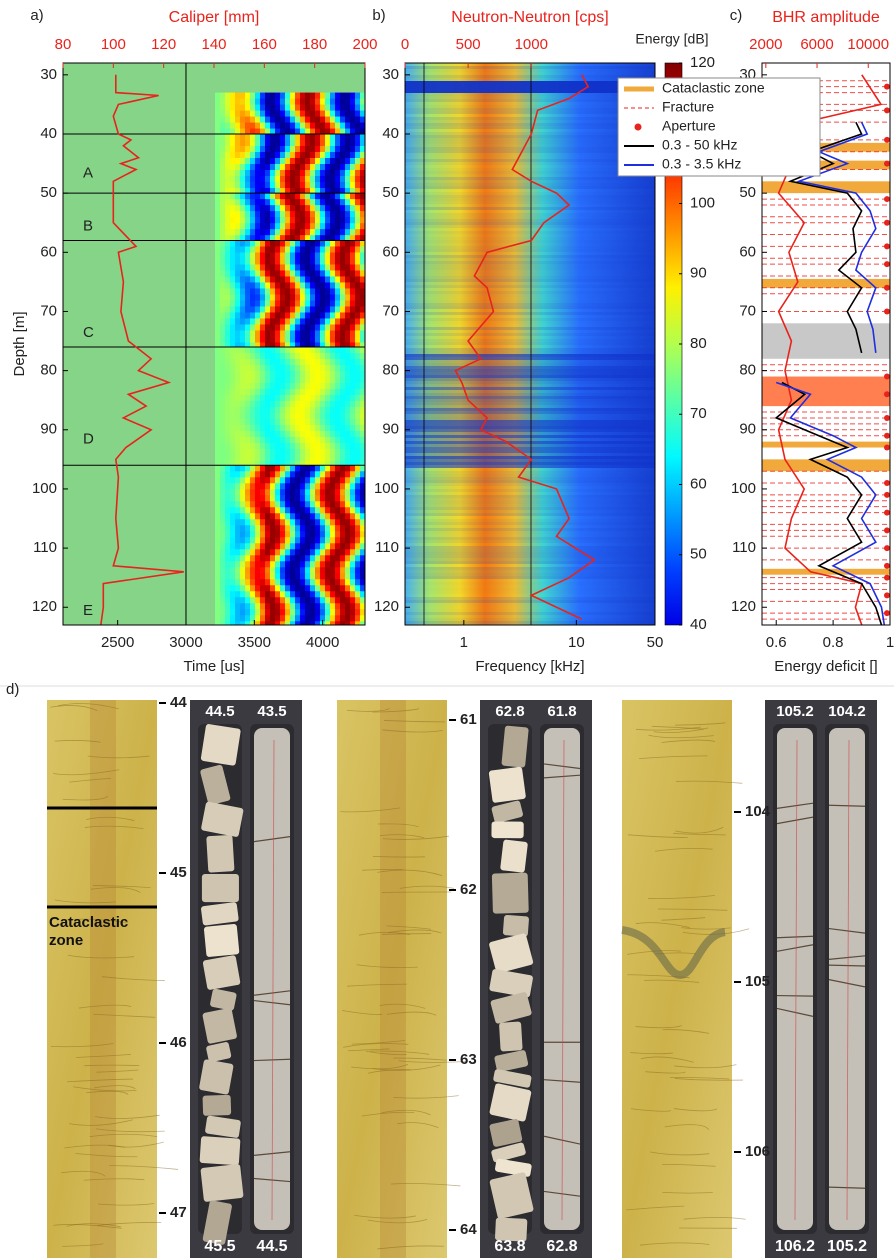  I want to click on x2-axis-title: BHR amplitude, so click(826, 17).